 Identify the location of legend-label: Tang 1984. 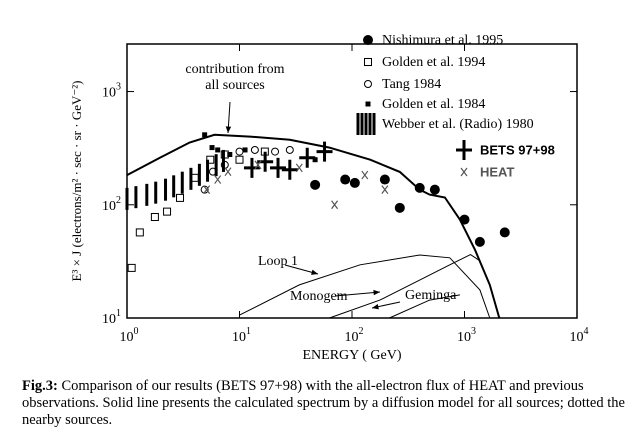
(411, 84).